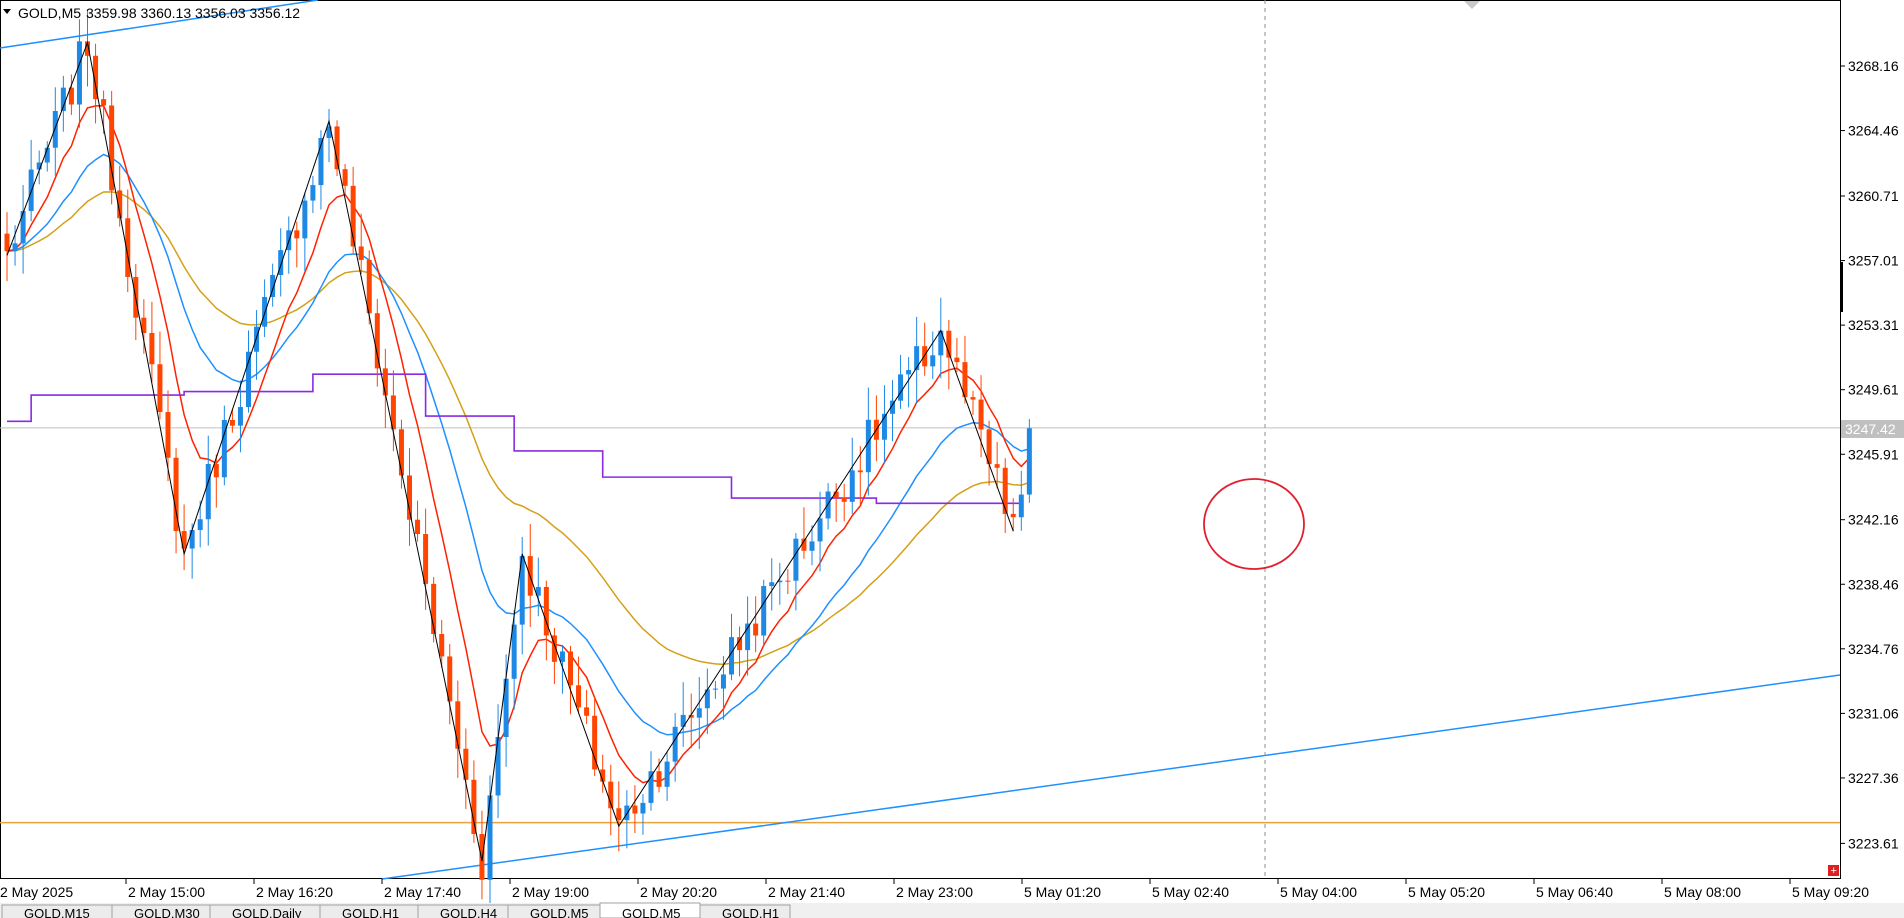 This screenshot has width=1904, height=918. I want to click on tab-label: GOLD,M5, so click(651, 912).